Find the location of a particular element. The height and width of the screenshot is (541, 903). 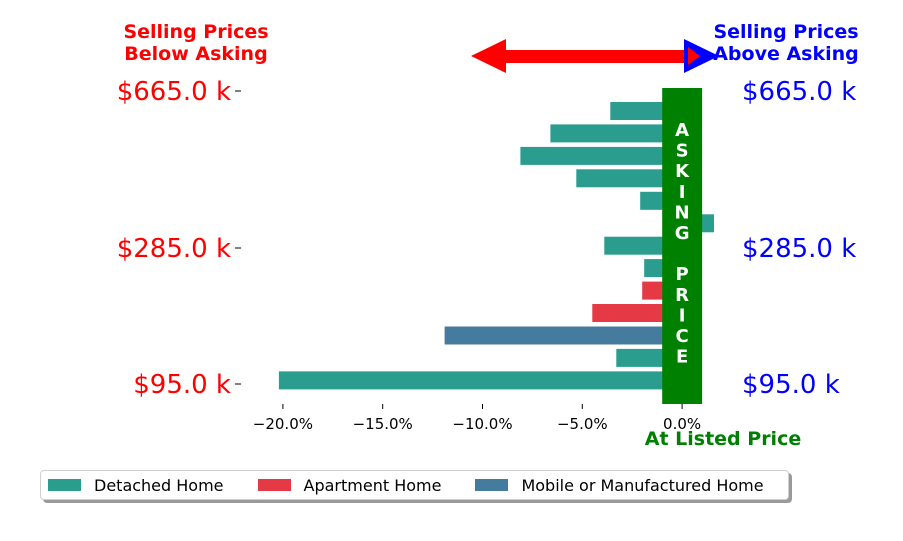

x-tick-label: 0.0% is located at coordinates (682, 424).